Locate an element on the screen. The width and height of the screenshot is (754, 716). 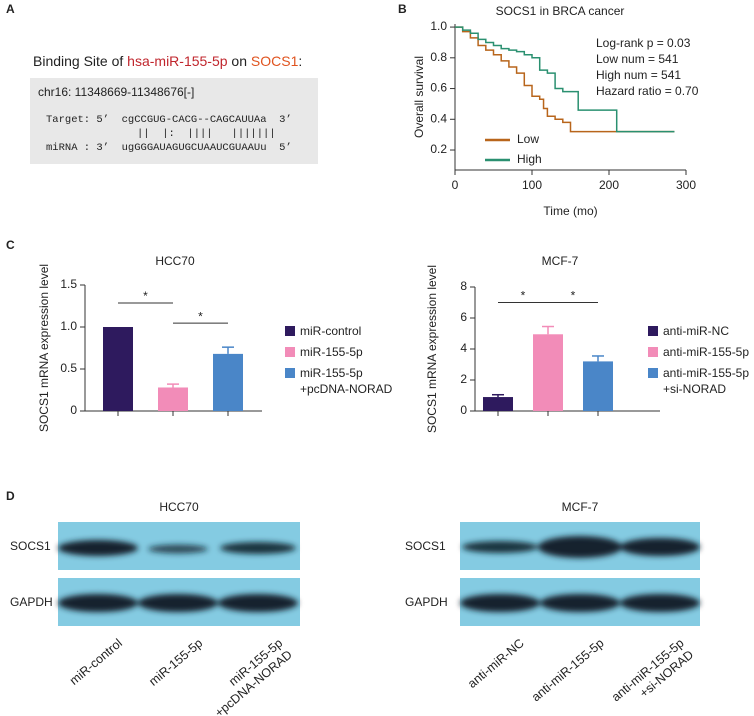
panel-label: D is located at coordinates (10, 496).